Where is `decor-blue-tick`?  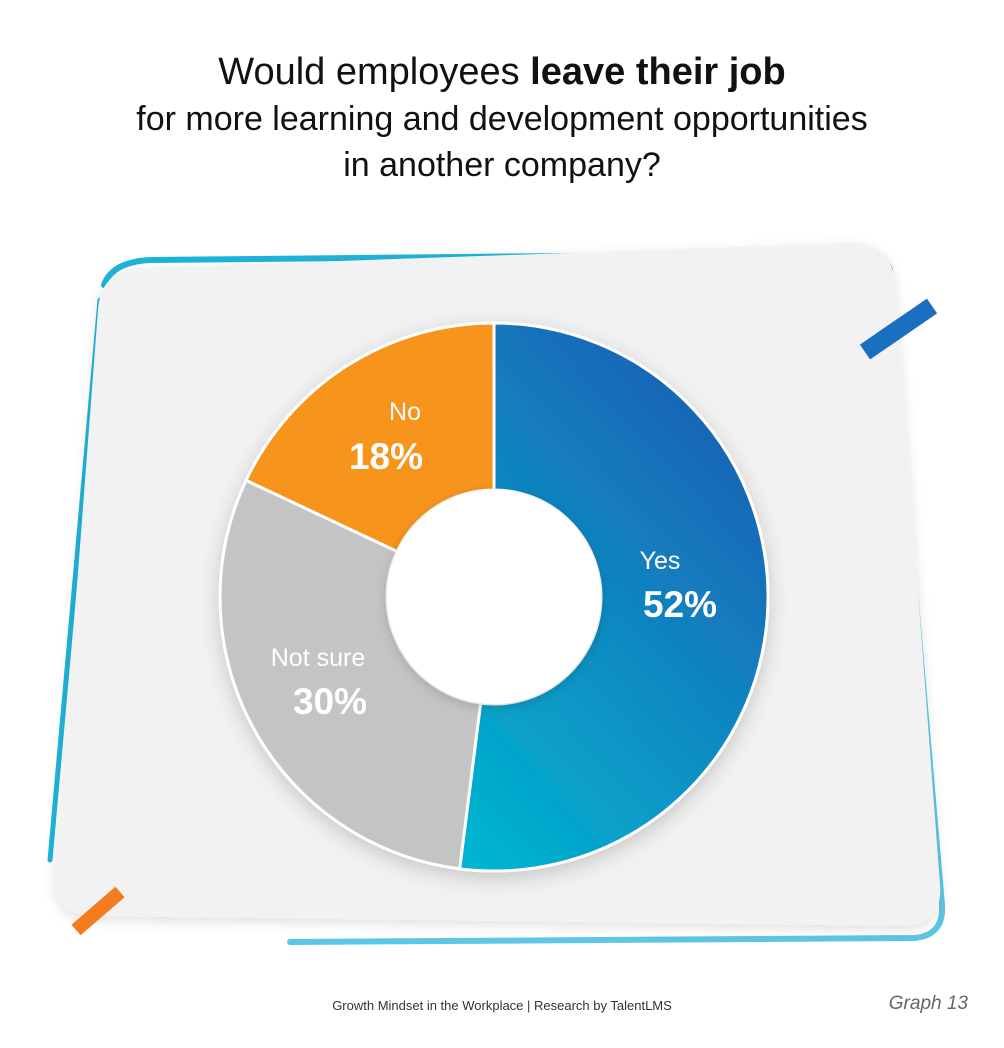 decor-blue-tick is located at coordinates (898, 329).